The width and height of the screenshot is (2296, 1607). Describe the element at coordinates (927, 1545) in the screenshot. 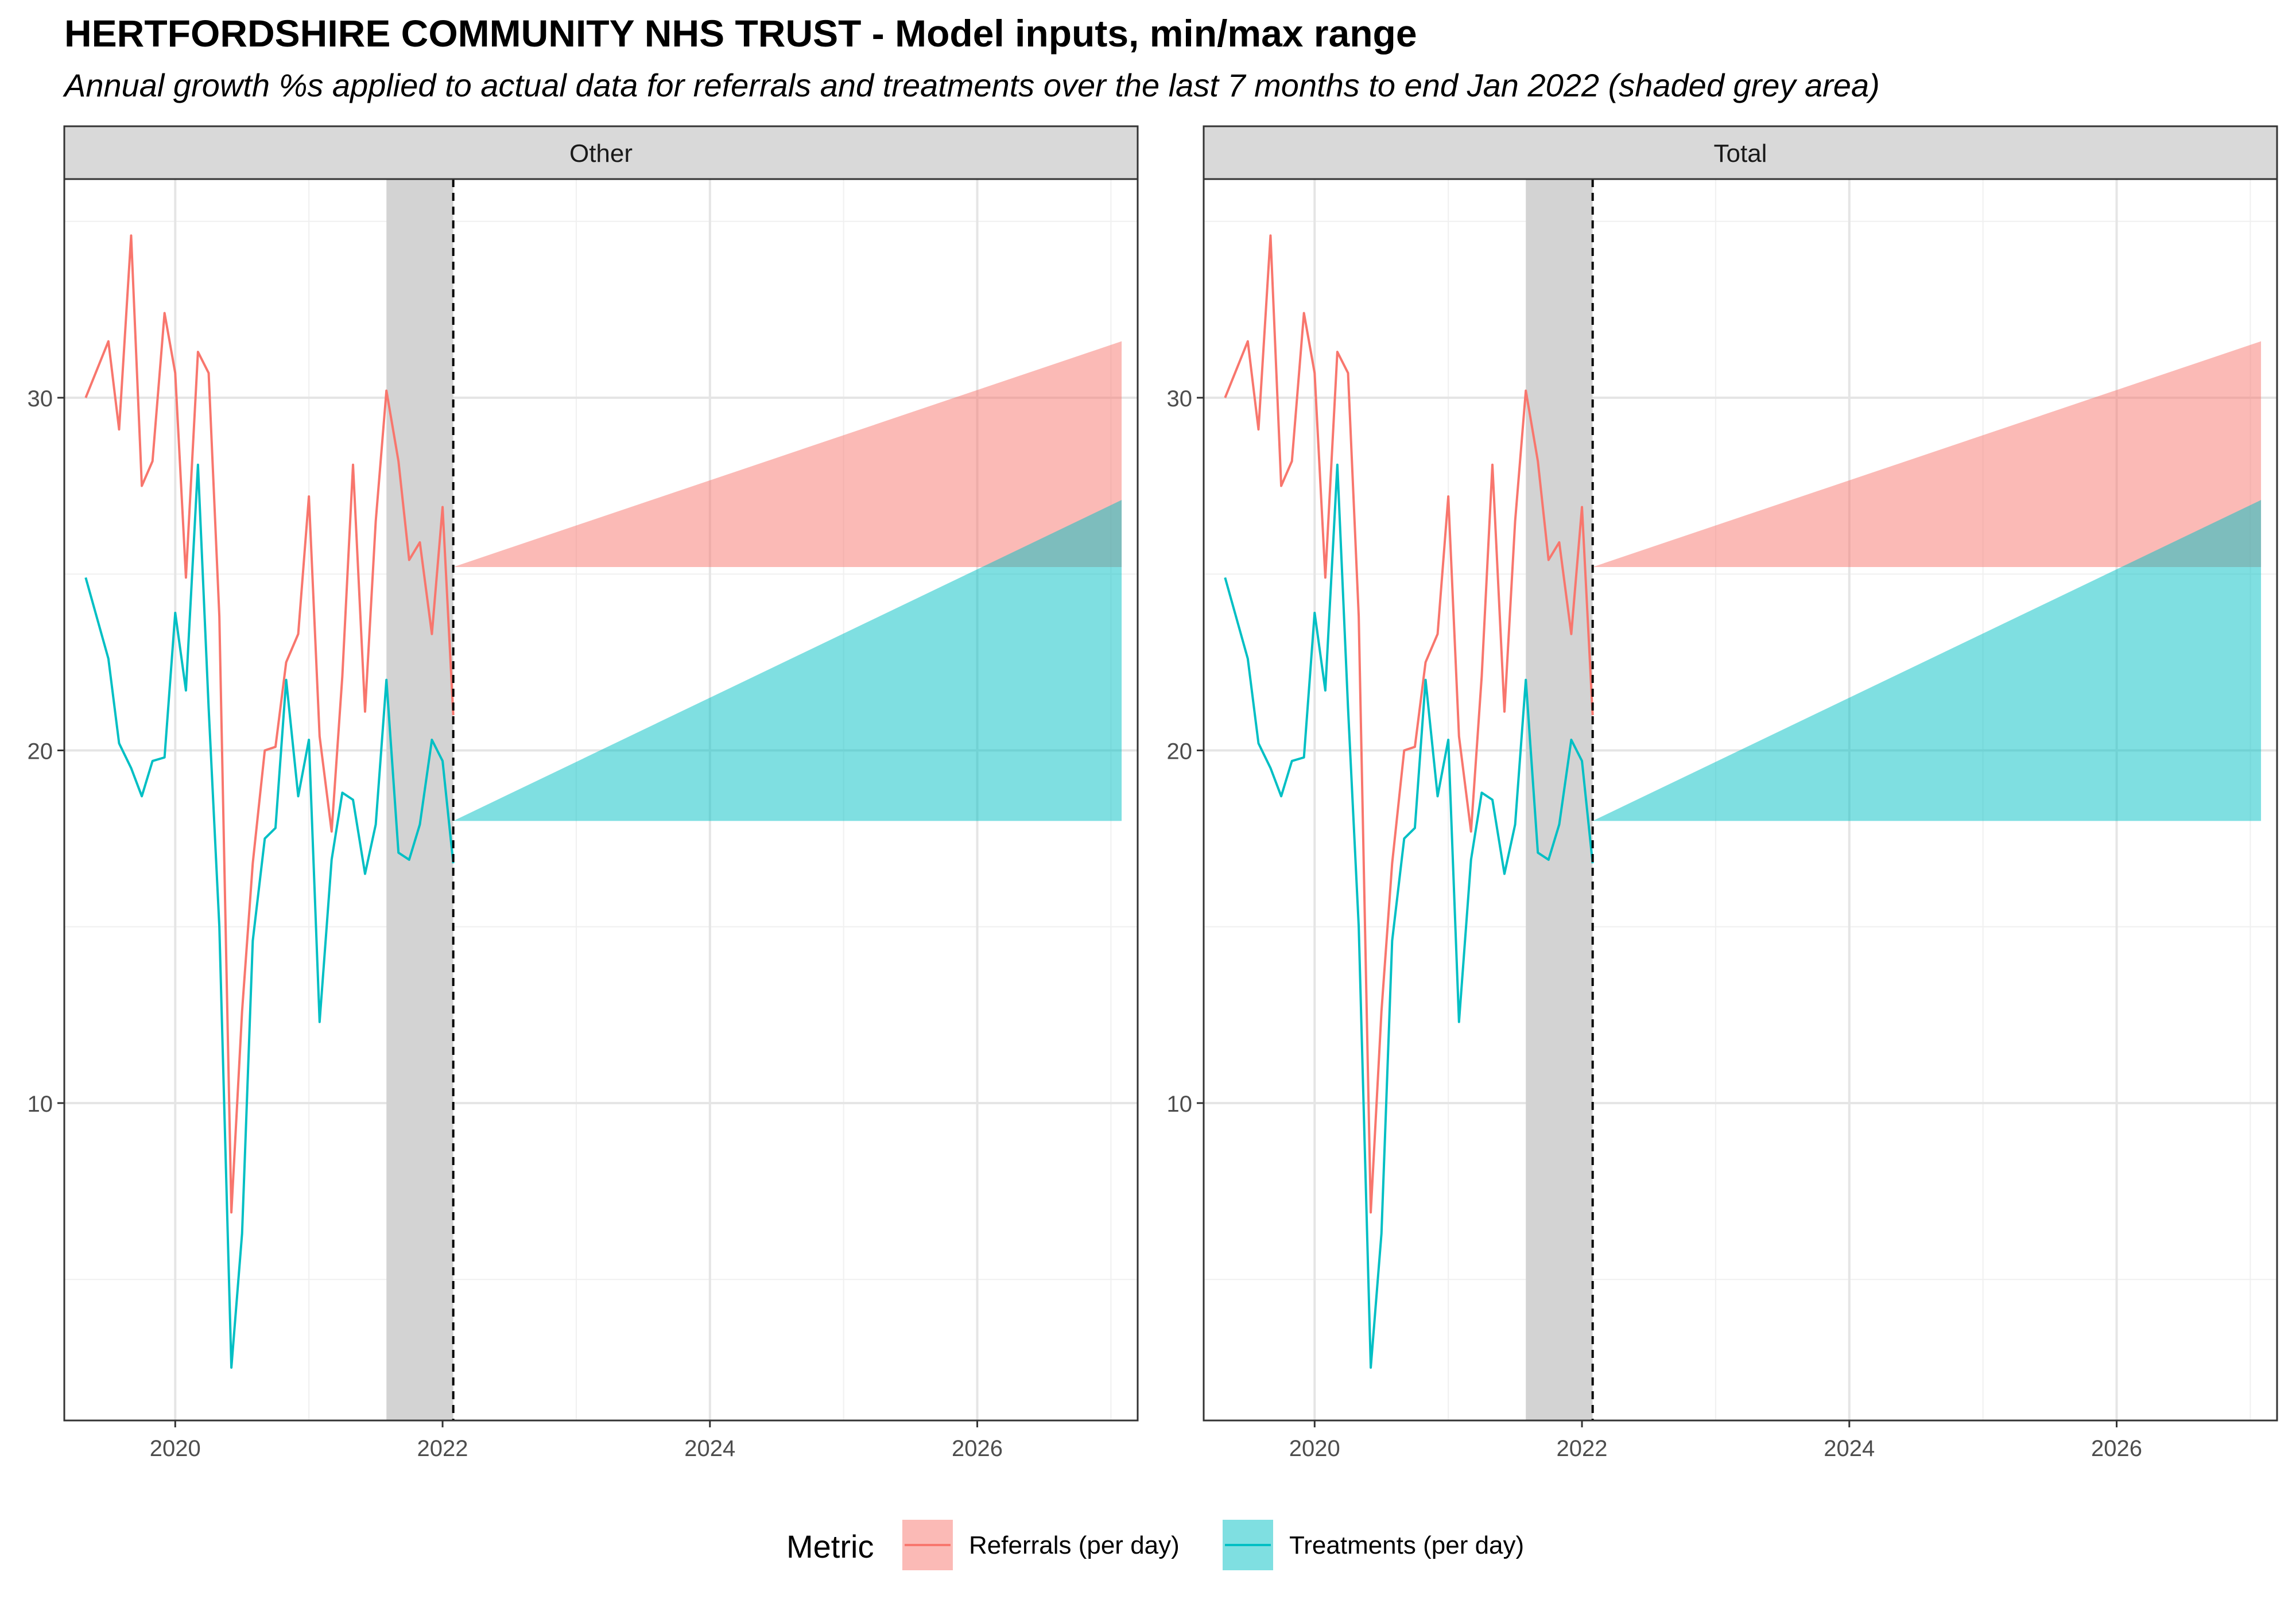

I see `legend-key-referrals` at that location.